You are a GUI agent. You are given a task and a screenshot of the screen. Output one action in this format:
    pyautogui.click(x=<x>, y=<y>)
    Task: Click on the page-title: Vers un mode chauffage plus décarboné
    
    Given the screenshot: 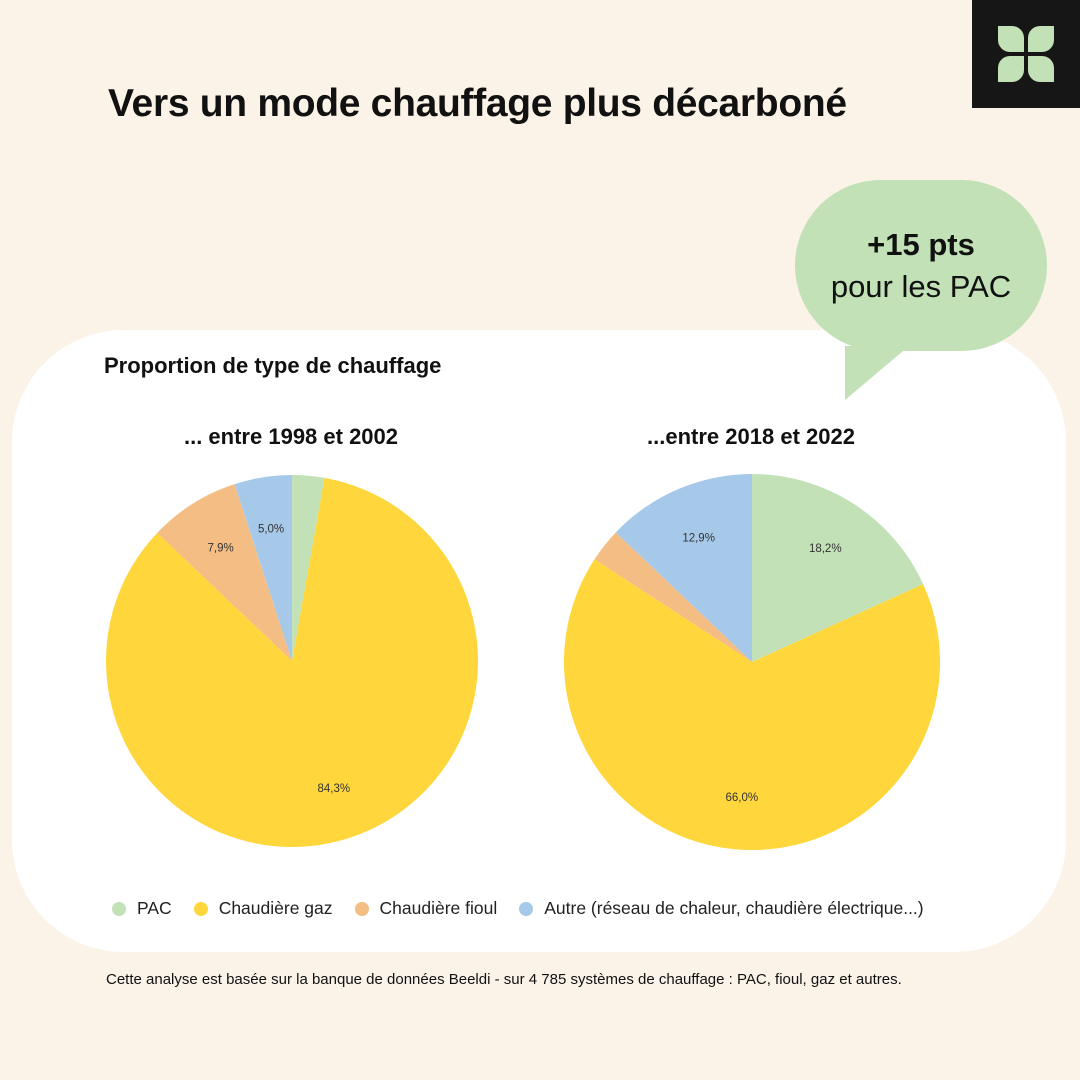 What is the action you would take?
    pyautogui.click(x=477, y=103)
    